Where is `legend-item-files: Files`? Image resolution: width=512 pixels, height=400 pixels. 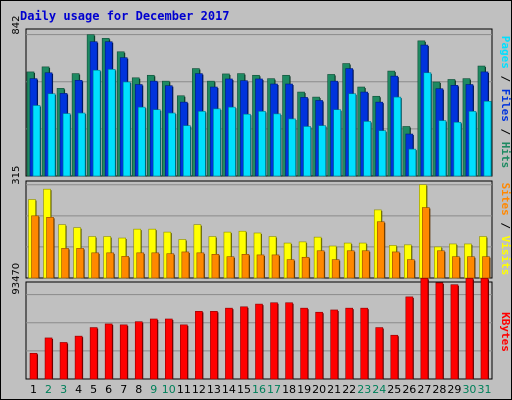 legend-item-files: Files is located at coordinates (505, 105).